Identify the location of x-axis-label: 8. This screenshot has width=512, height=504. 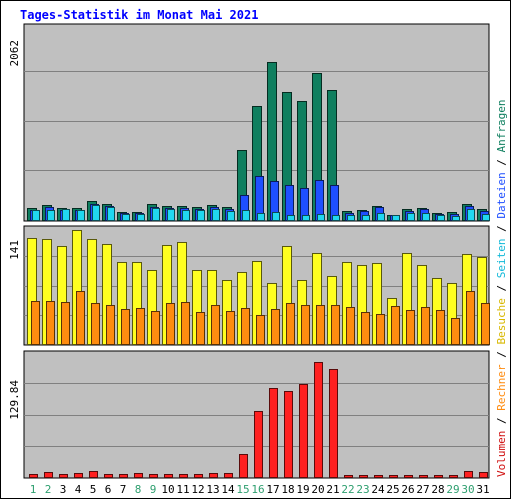
(138, 489).